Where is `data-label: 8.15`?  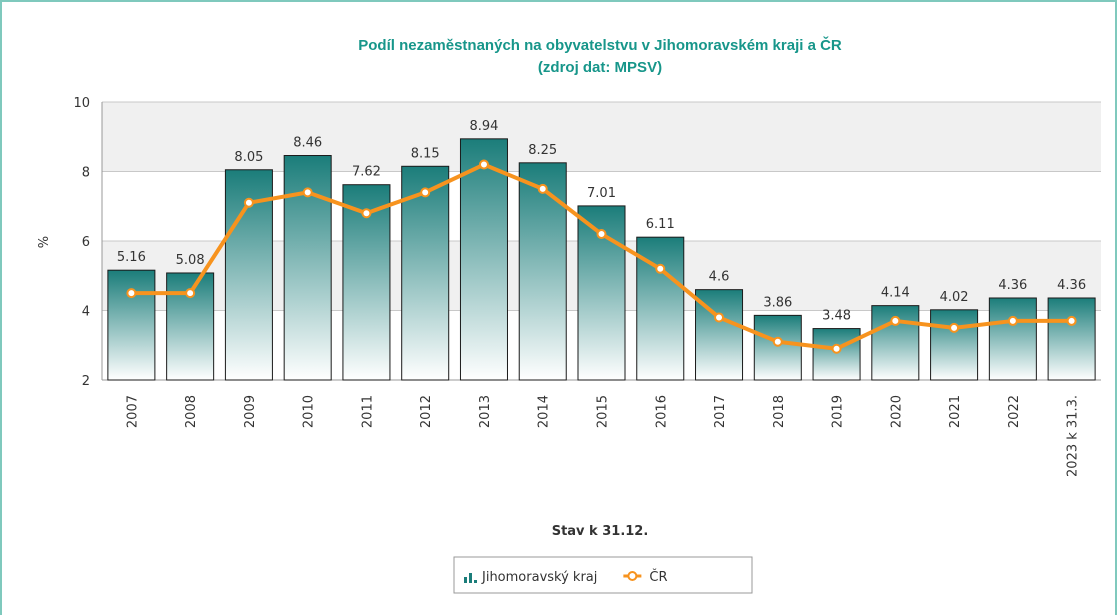
data-label: 8.15 is located at coordinates (425, 153).